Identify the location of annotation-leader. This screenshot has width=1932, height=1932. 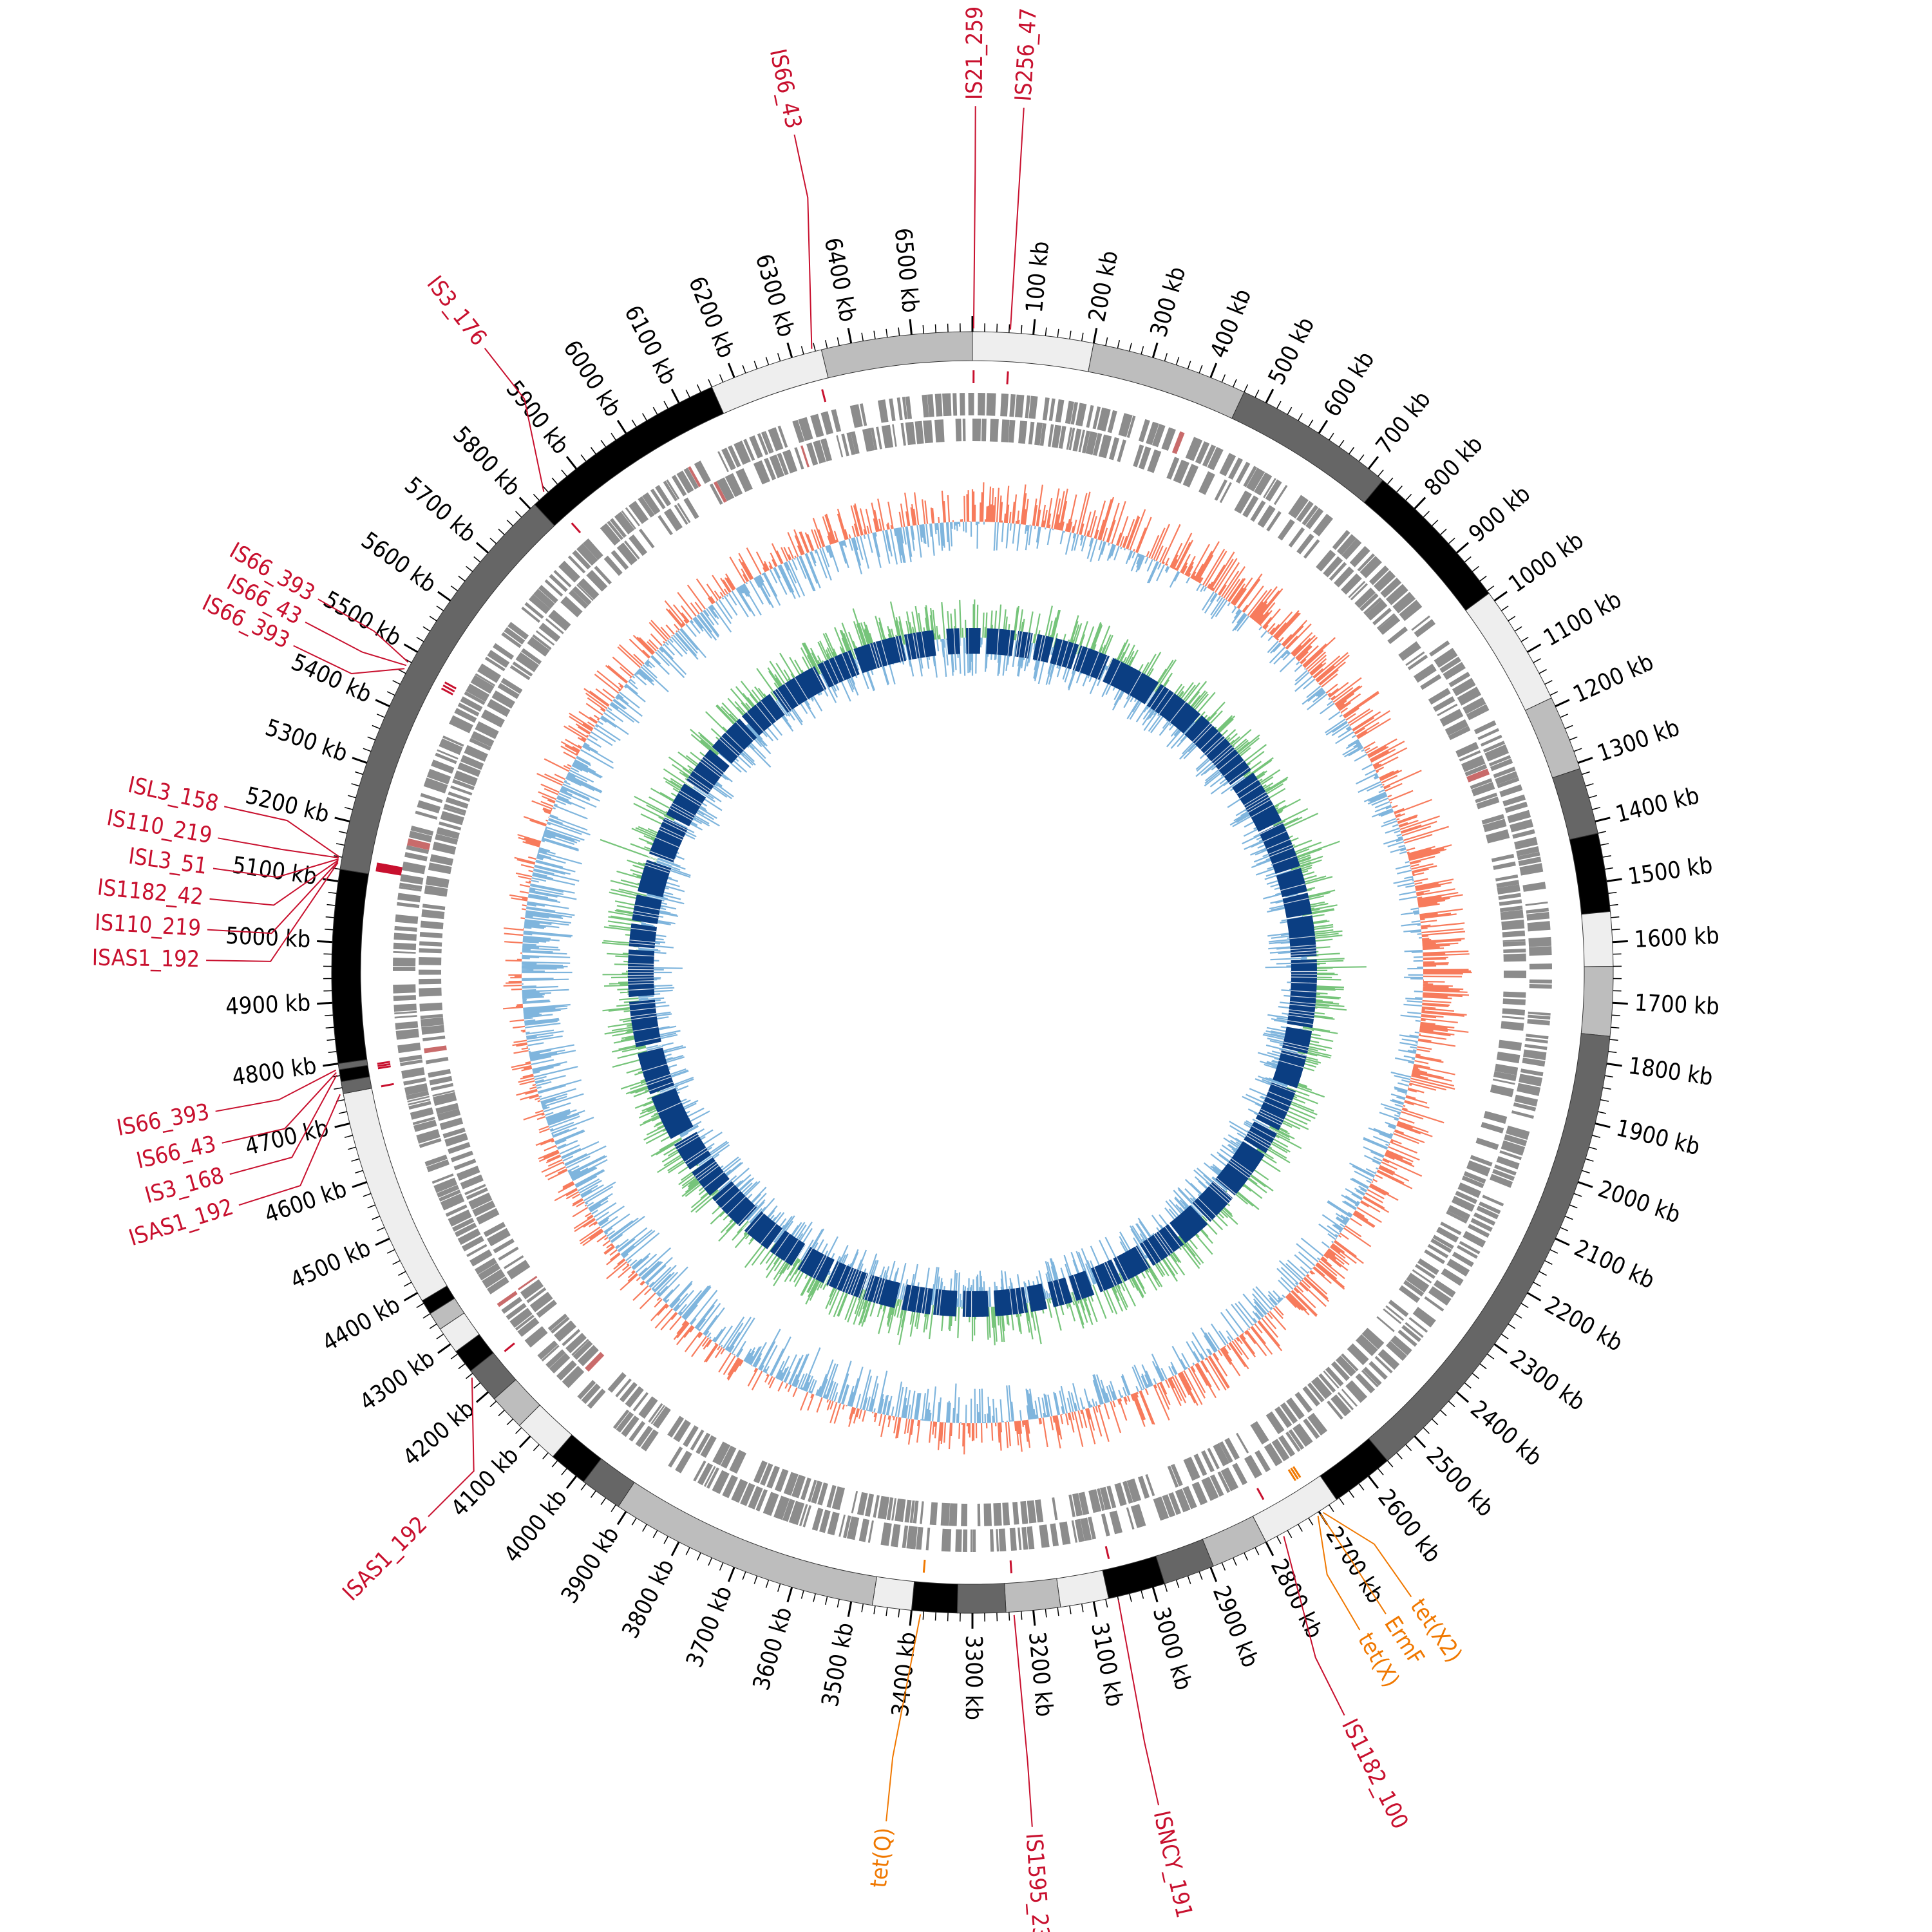
(1368, 1554).